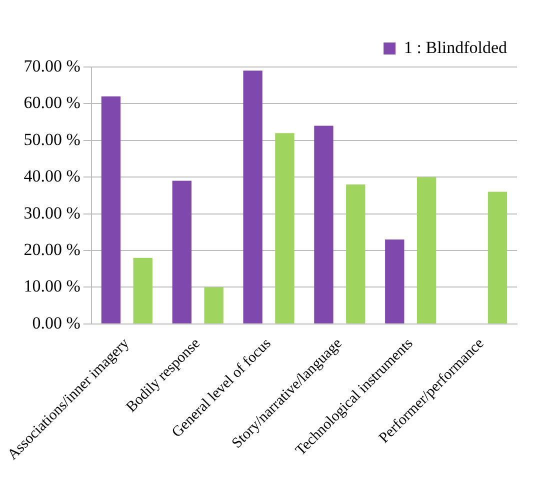 Image resolution: width=537 pixels, height=477 pixels. I want to click on y-tick-label: 50.00 %, so click(52, 139).